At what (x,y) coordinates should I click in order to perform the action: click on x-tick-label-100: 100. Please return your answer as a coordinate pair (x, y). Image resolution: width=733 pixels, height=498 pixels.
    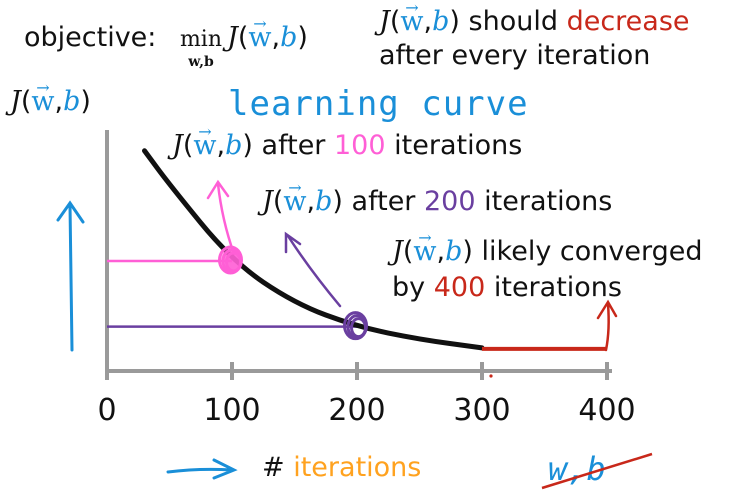
    Looking at the image, I should click on (231, 410).